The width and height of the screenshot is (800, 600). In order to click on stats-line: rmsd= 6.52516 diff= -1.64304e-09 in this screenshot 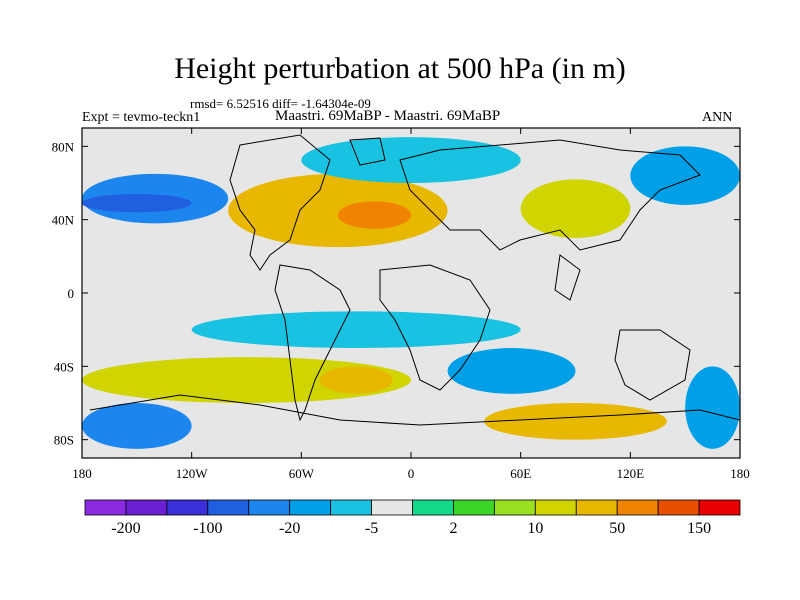, I will do `click(280, 103)`.